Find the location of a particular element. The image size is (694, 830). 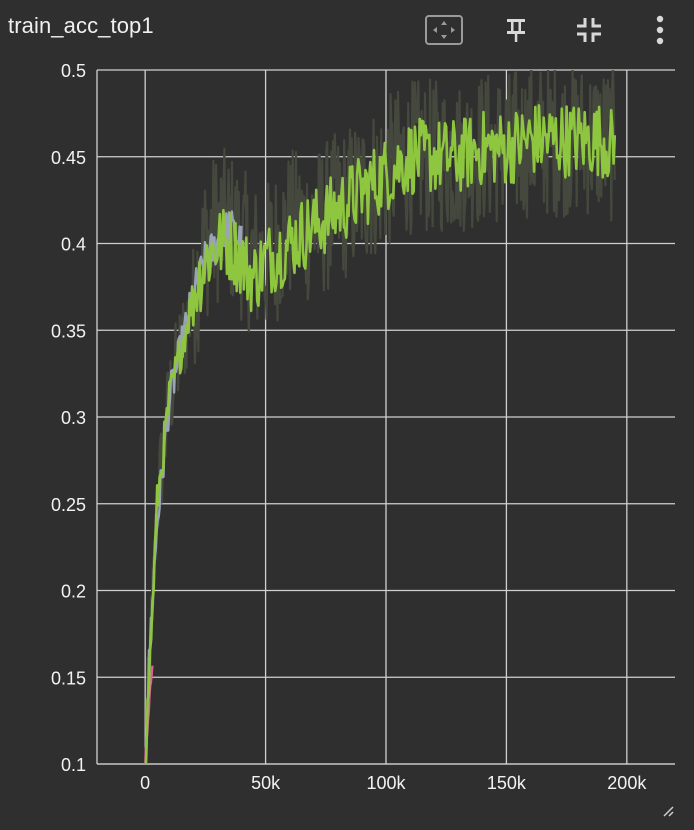

x-axis-ticks: 0 50k 100k 150k 200k is located at coordinates (393, 783).